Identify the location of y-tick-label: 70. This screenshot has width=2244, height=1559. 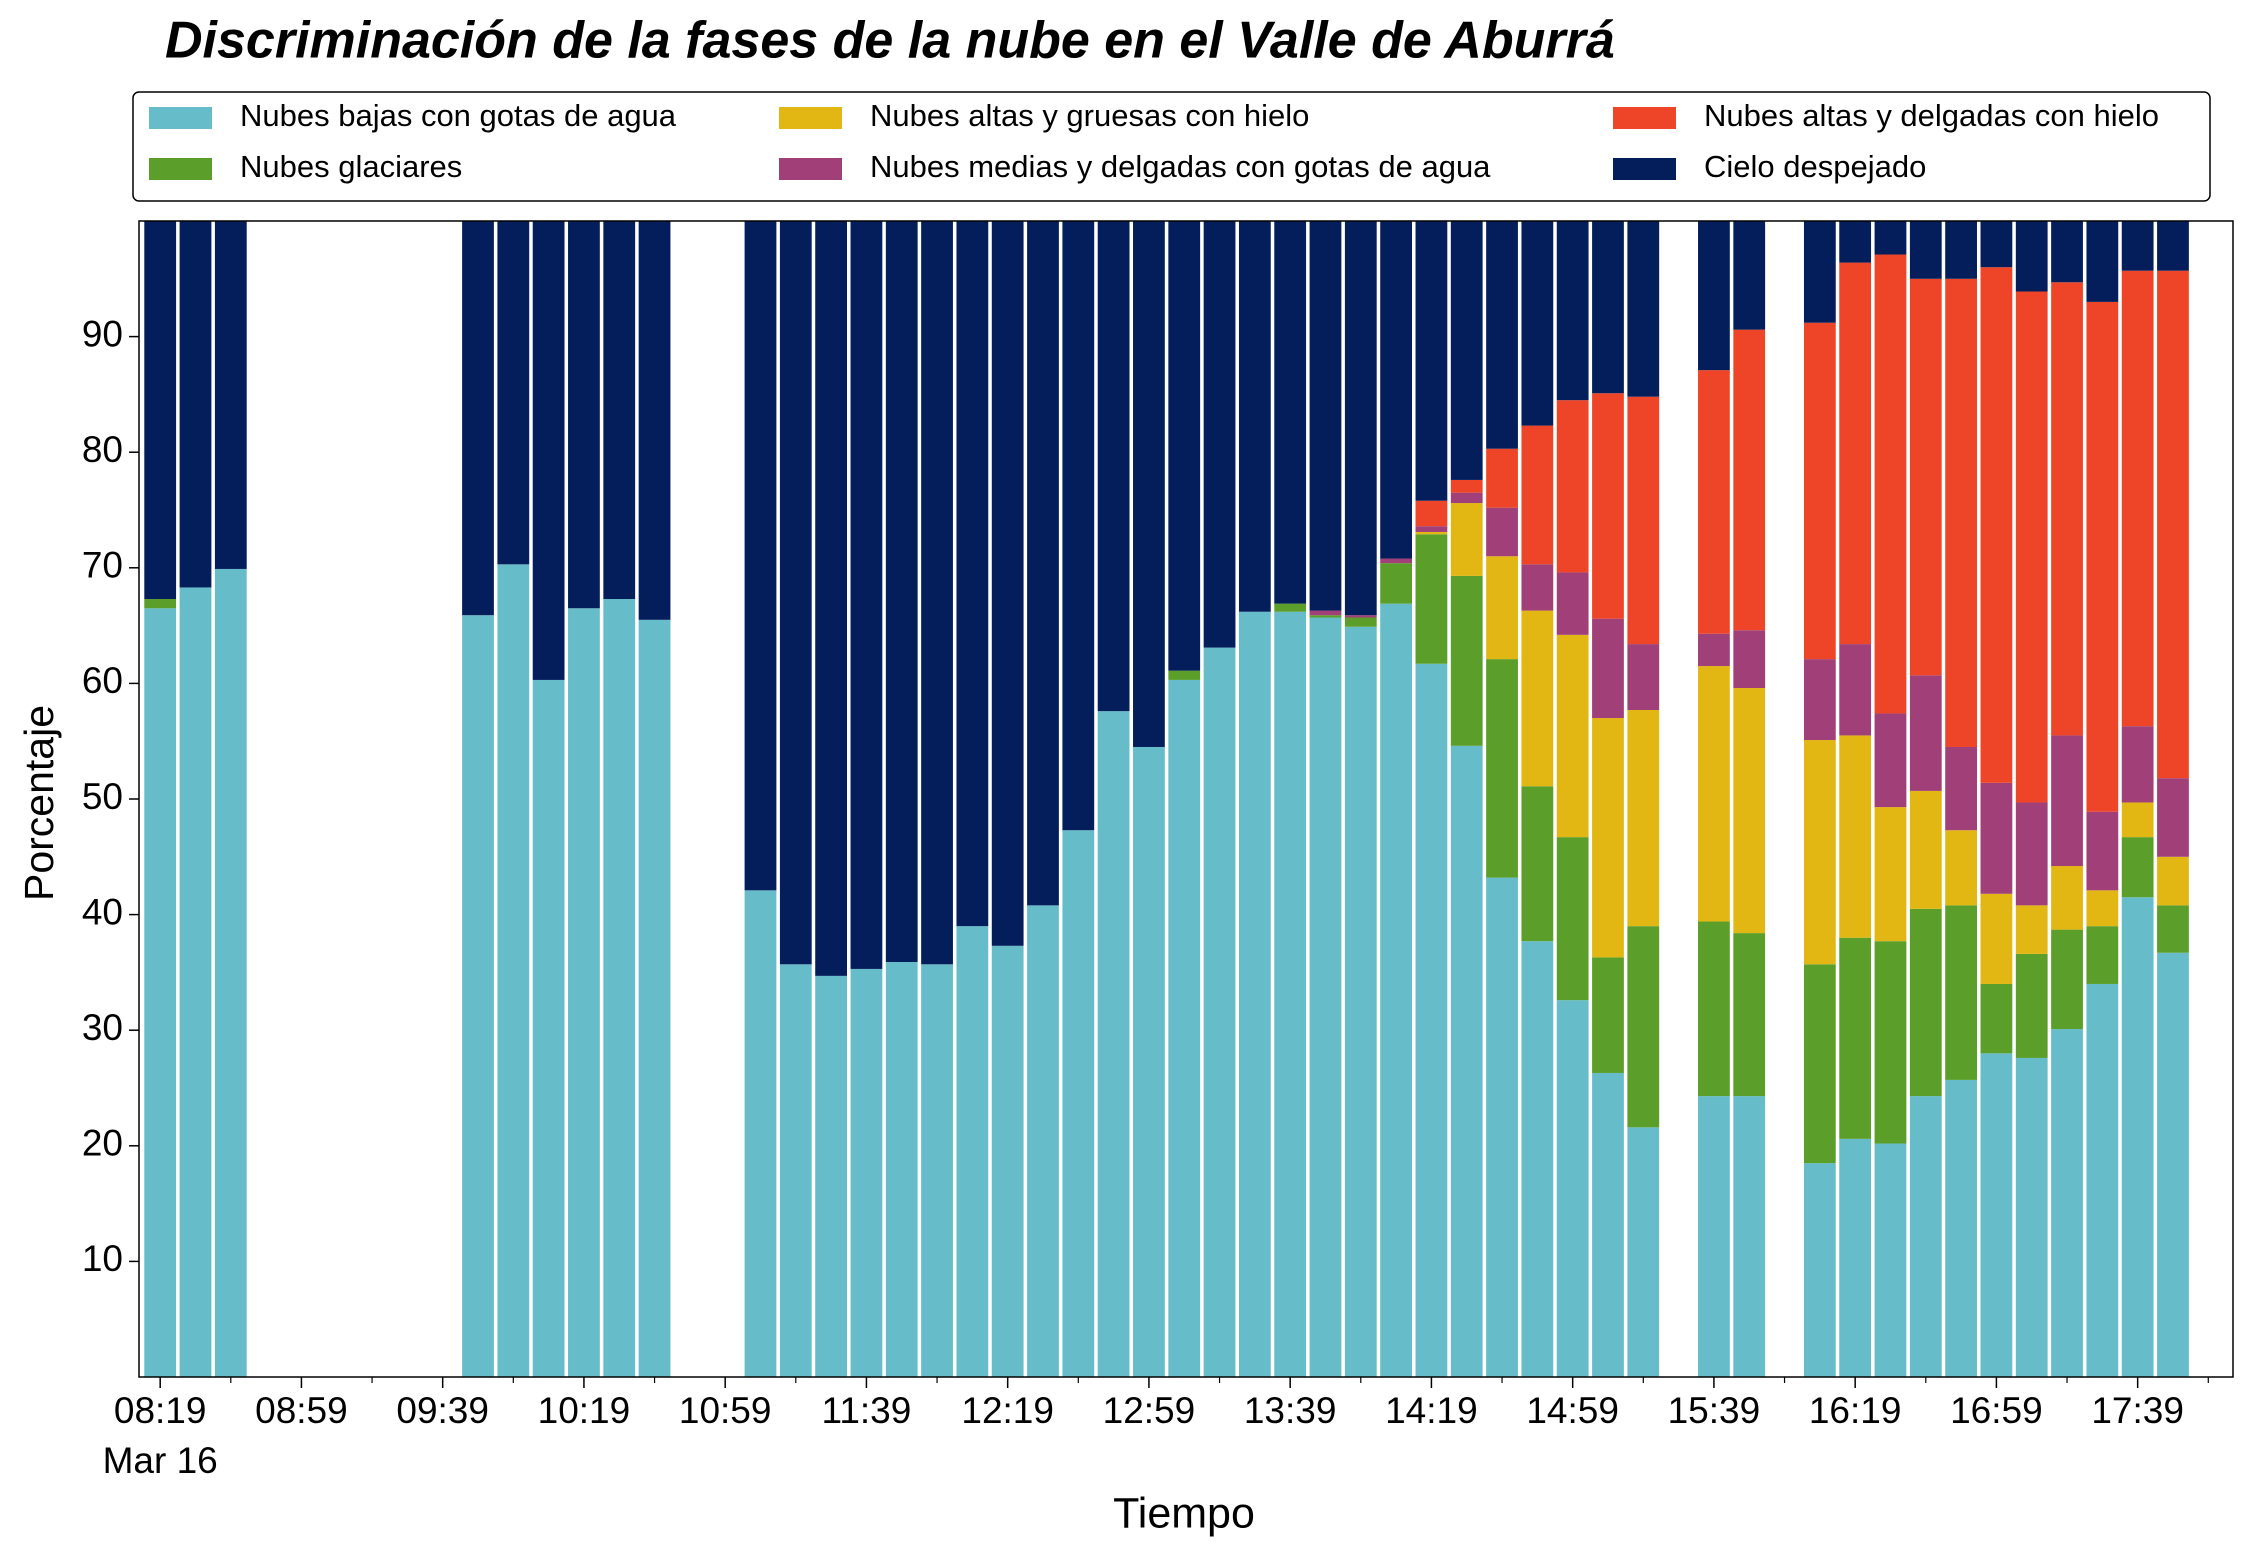
(102, 565).